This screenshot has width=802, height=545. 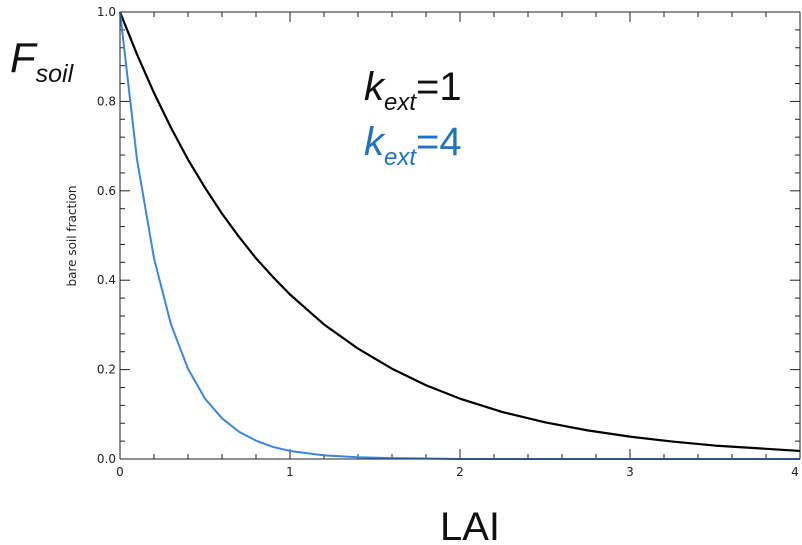 What do you see at coordinates (795, 472) in the screenshot?
I see `x-tick-label: 4` at bounding box center [795, 472].